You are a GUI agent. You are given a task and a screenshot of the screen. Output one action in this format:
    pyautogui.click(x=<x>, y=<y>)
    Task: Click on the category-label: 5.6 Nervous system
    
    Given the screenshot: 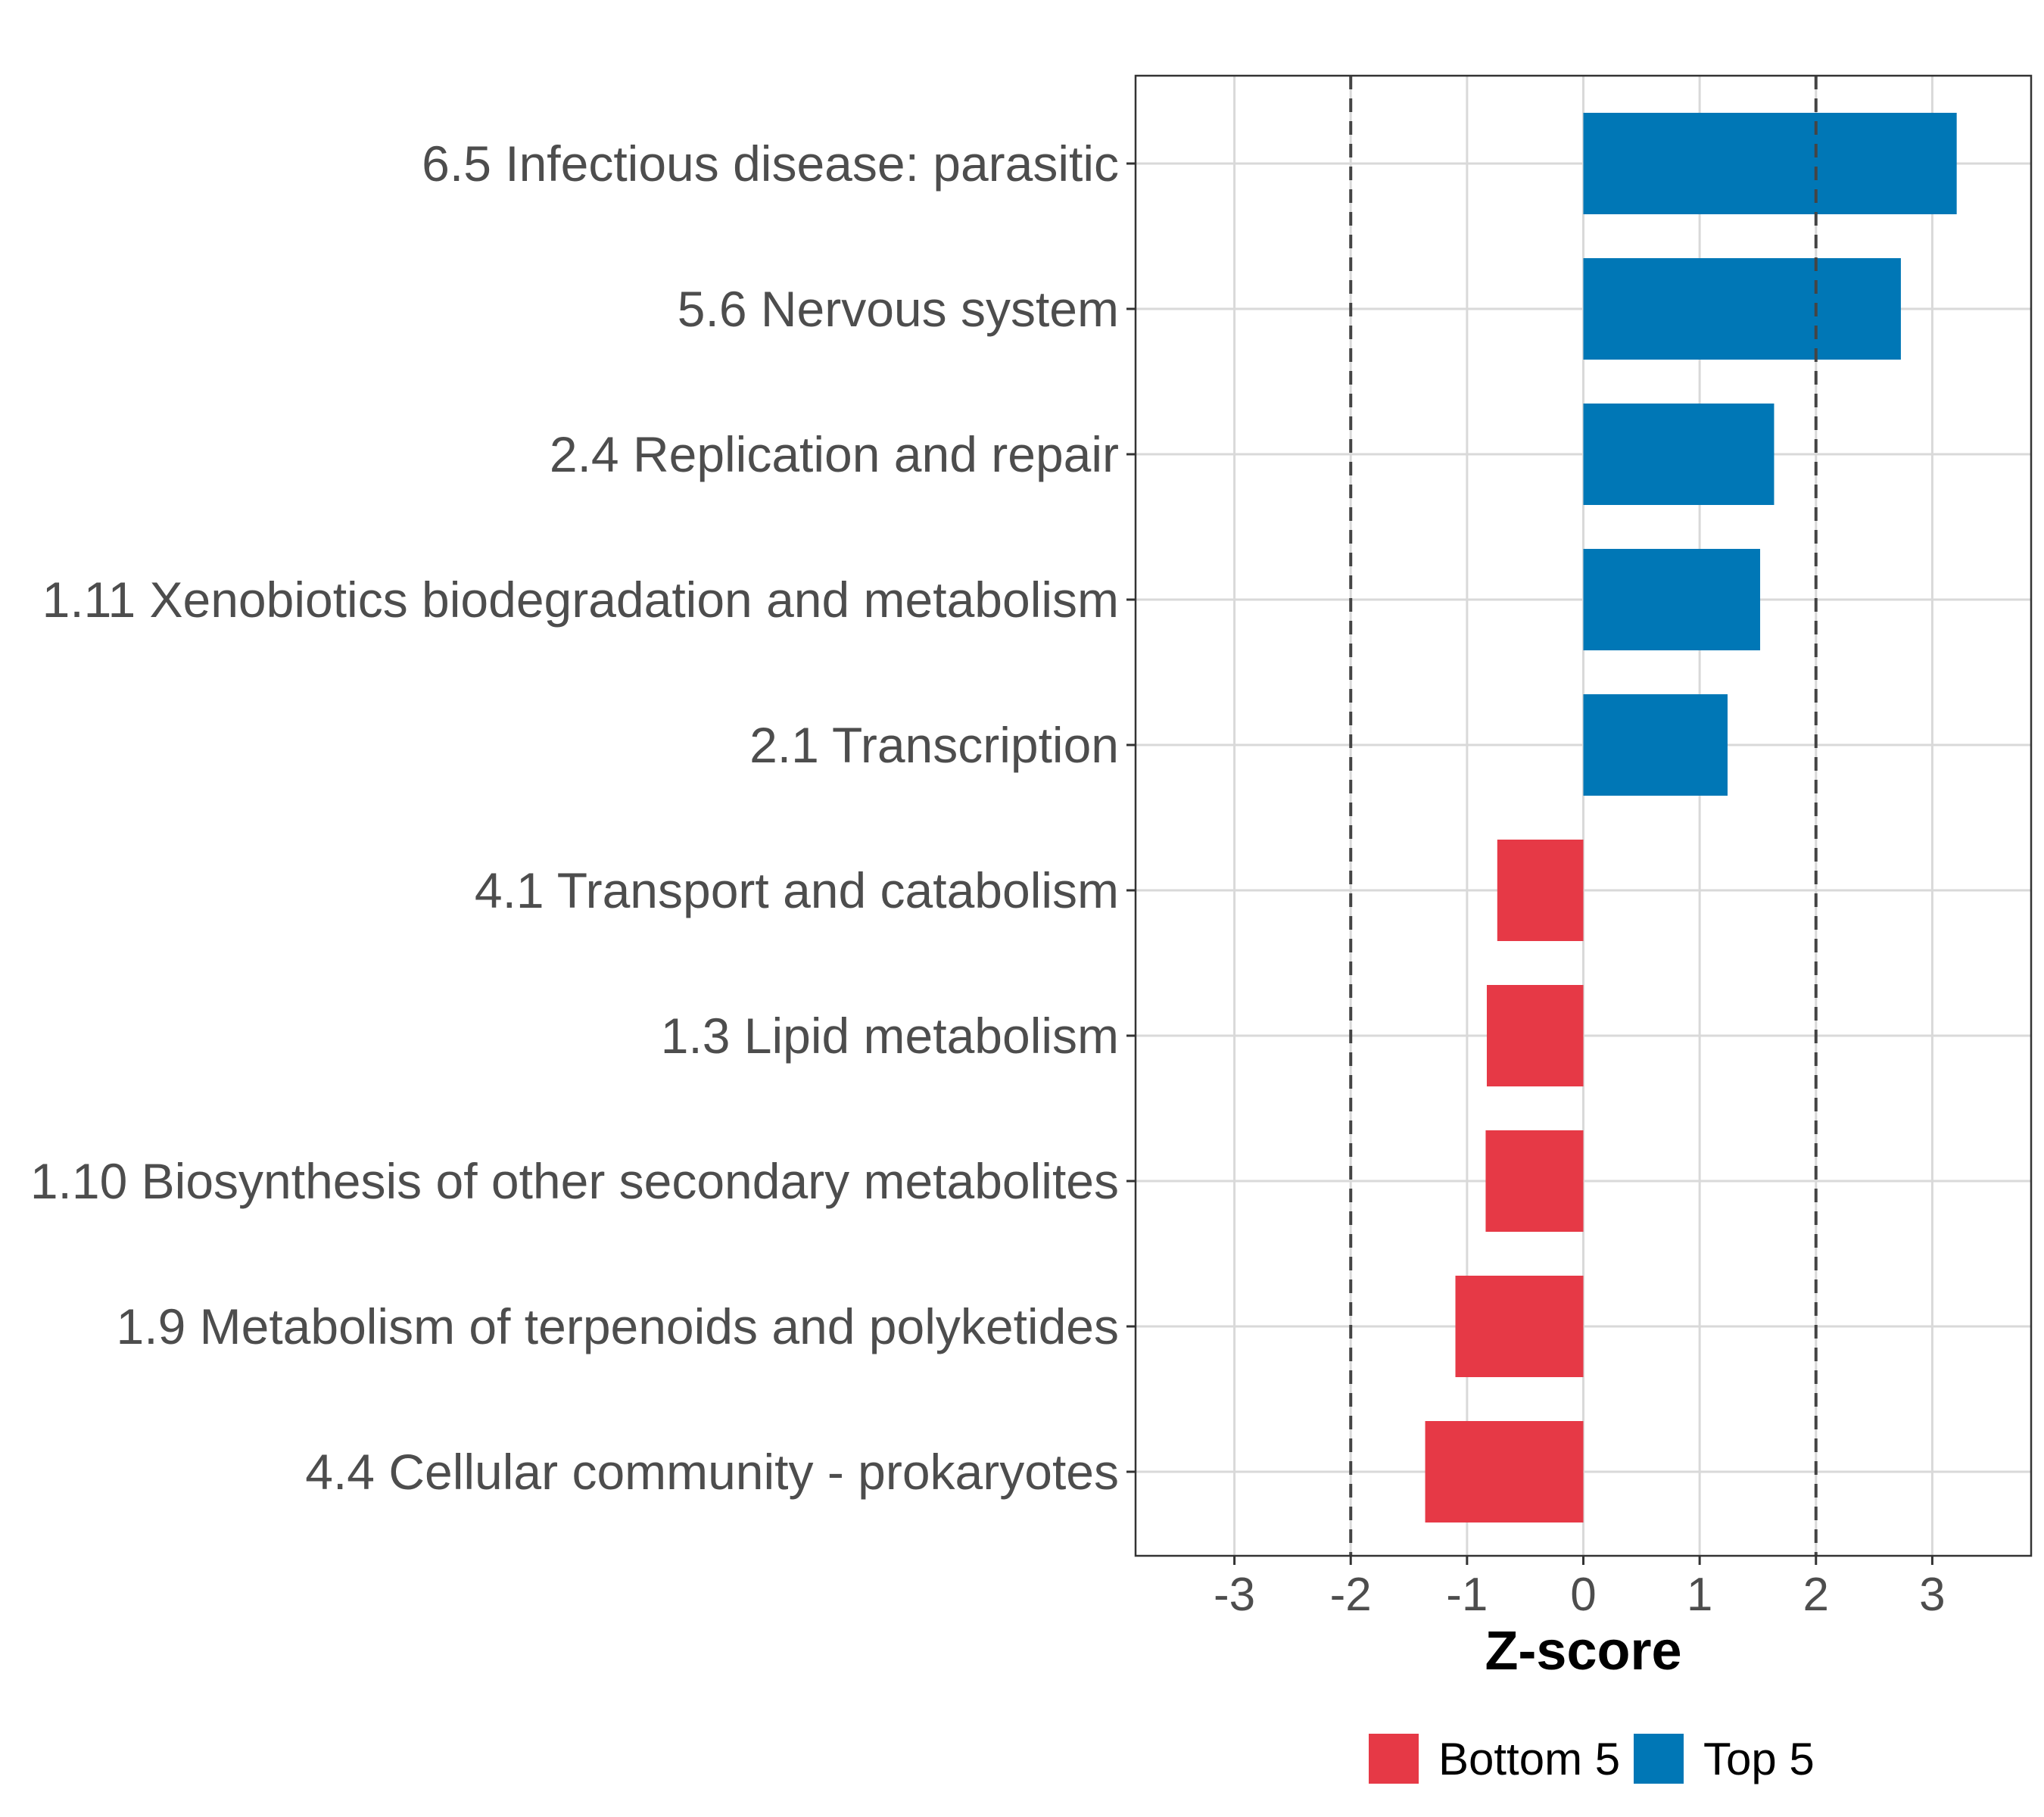 What is the action you would take?
    pyautogui.click(x=898, y=309)
    